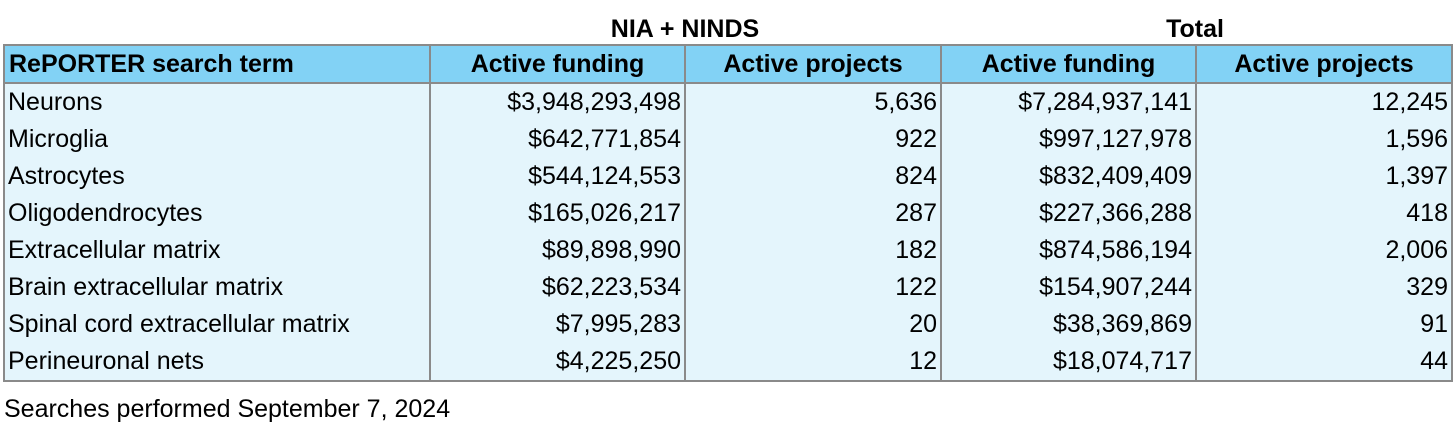 This screenshot has width=1456, height=444. I want to click on cell-total-active-projects: 418, so click(1324, 213).